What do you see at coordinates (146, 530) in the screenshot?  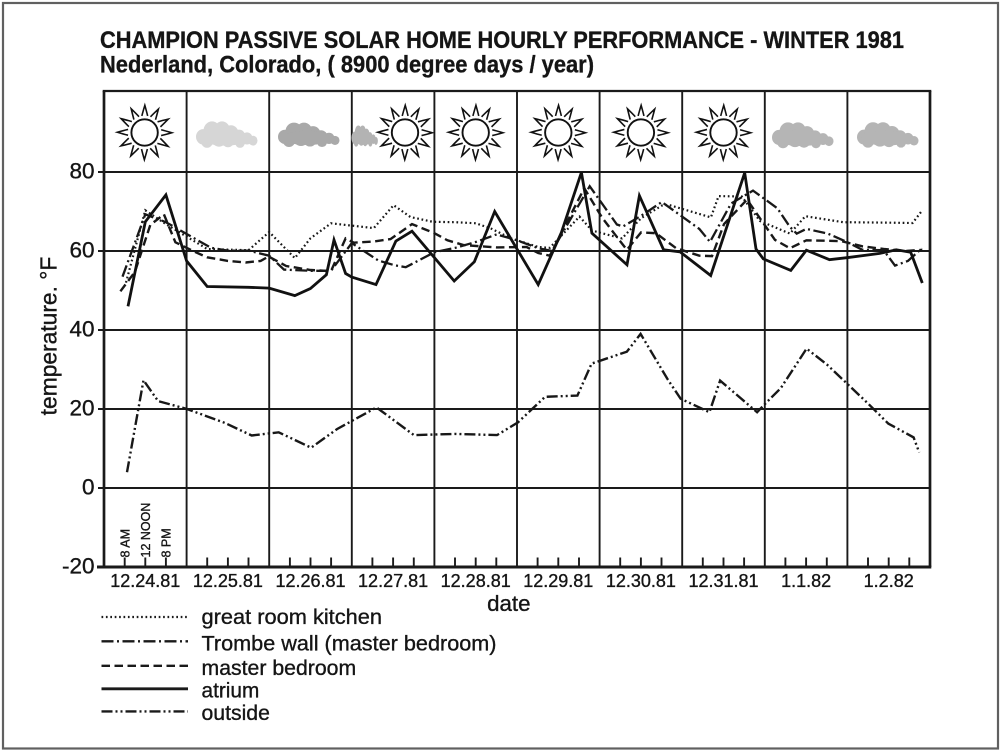 I see `svg-text: 12 NOON` at bounding box center [146, 530].